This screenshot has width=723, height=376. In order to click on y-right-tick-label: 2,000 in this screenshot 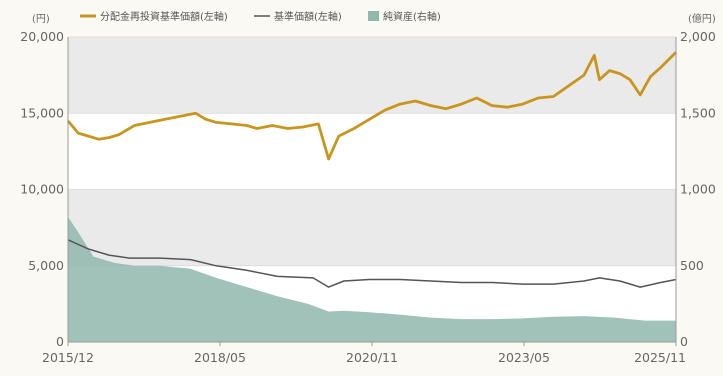, I will do `click(698, 36)`.